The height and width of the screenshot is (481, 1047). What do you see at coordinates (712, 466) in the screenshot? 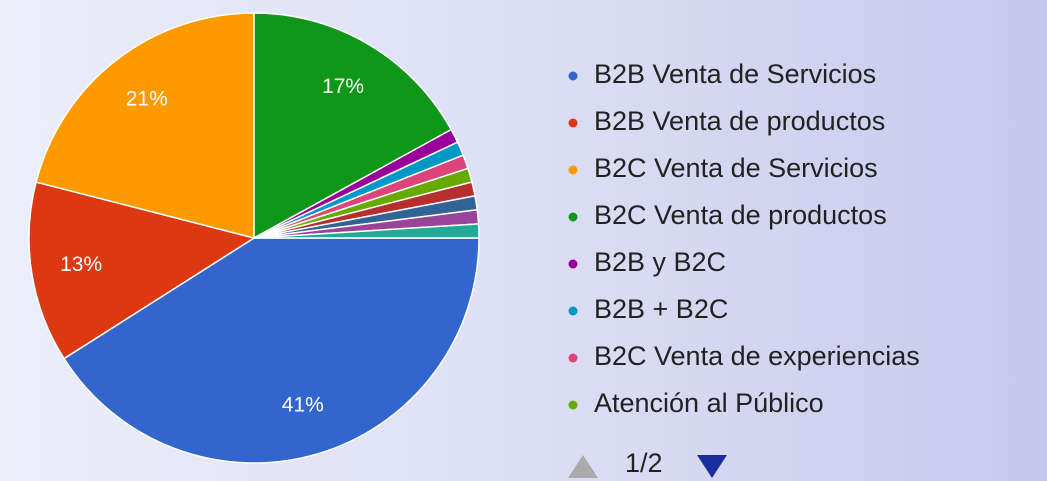
I see `next-page` at bounding box center [712, 466].